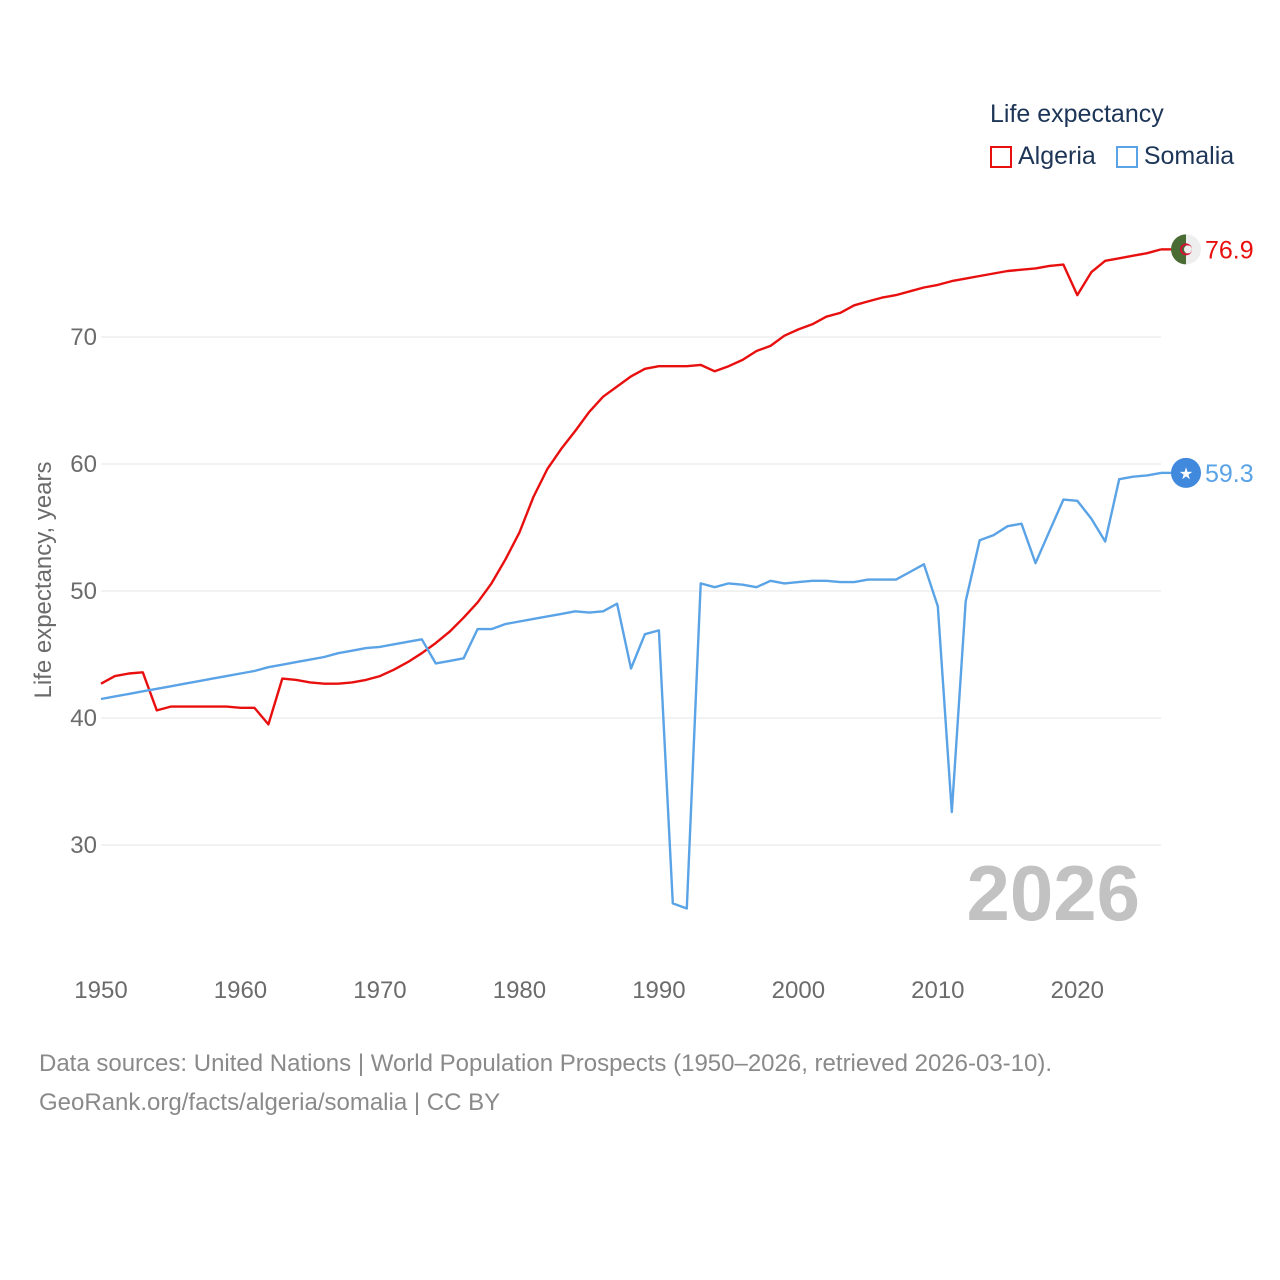 The image size is (1280, 1280). What do you see at coordinates (1126, 156) in the screenshot?
I see `legend-swatch-somalia` at bounding box center [1126, 156].